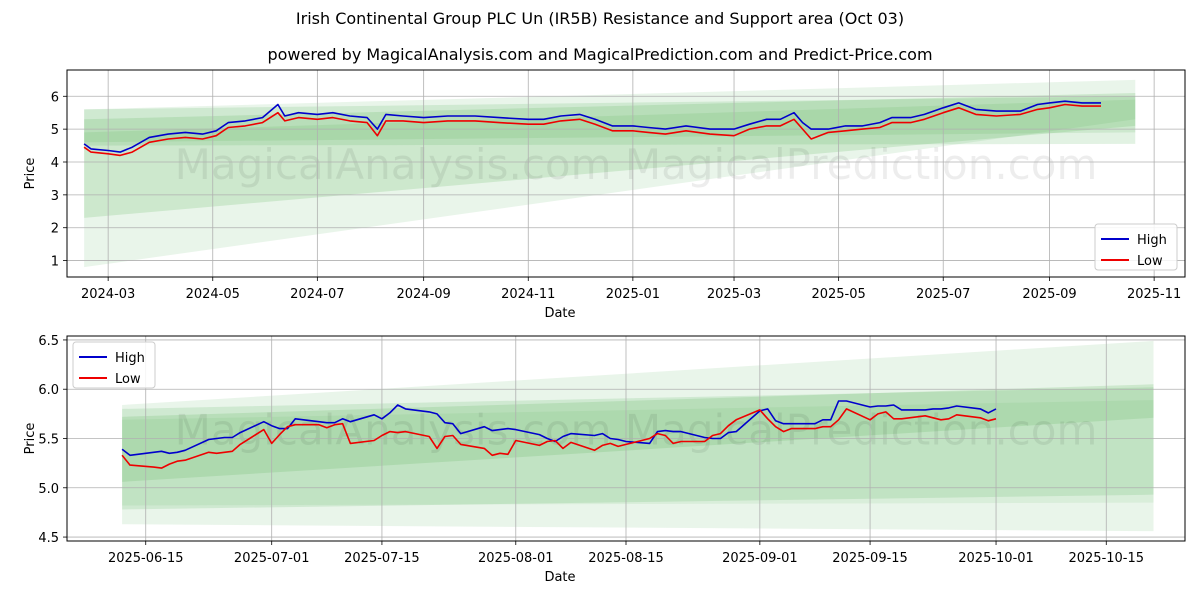 This screenshot has width=1200, height=600. Describe the element at coordinates (528, 294) in the screenshot. I see `x-tick-label: 2024-11` at that location.